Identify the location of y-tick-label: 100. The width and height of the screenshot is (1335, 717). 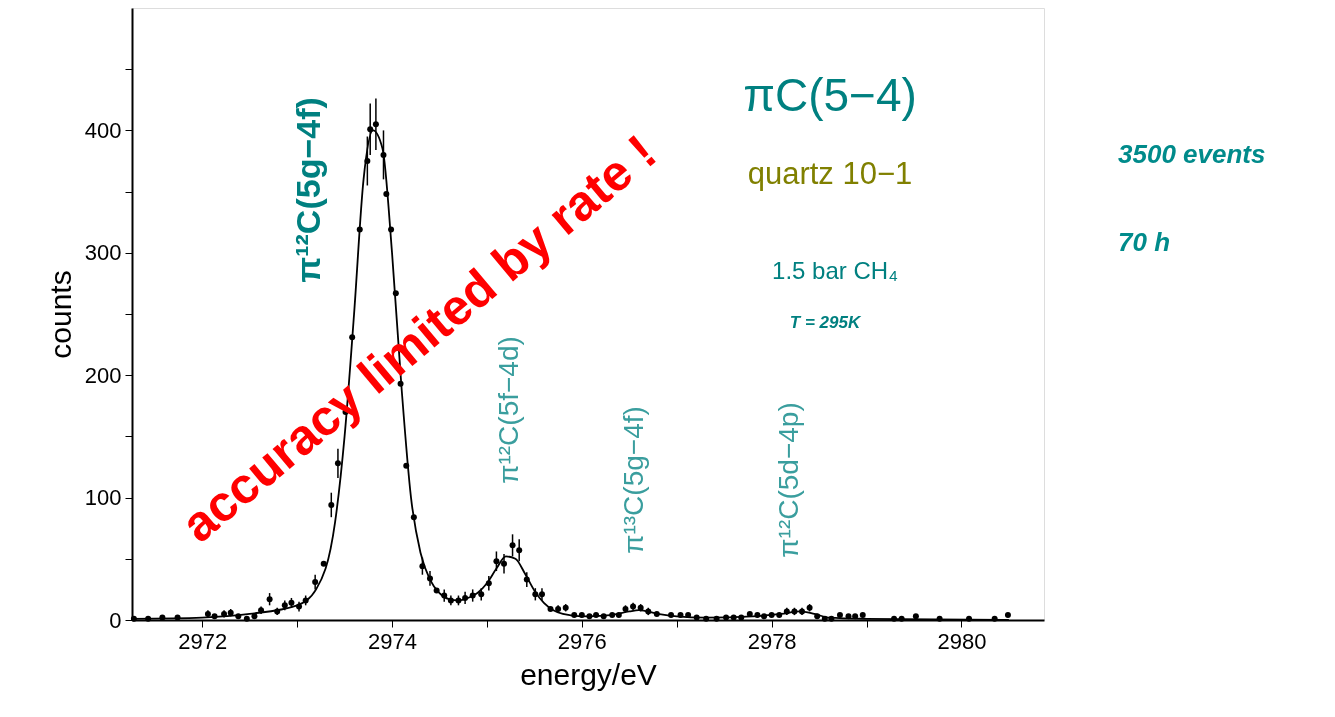
(103, 498).